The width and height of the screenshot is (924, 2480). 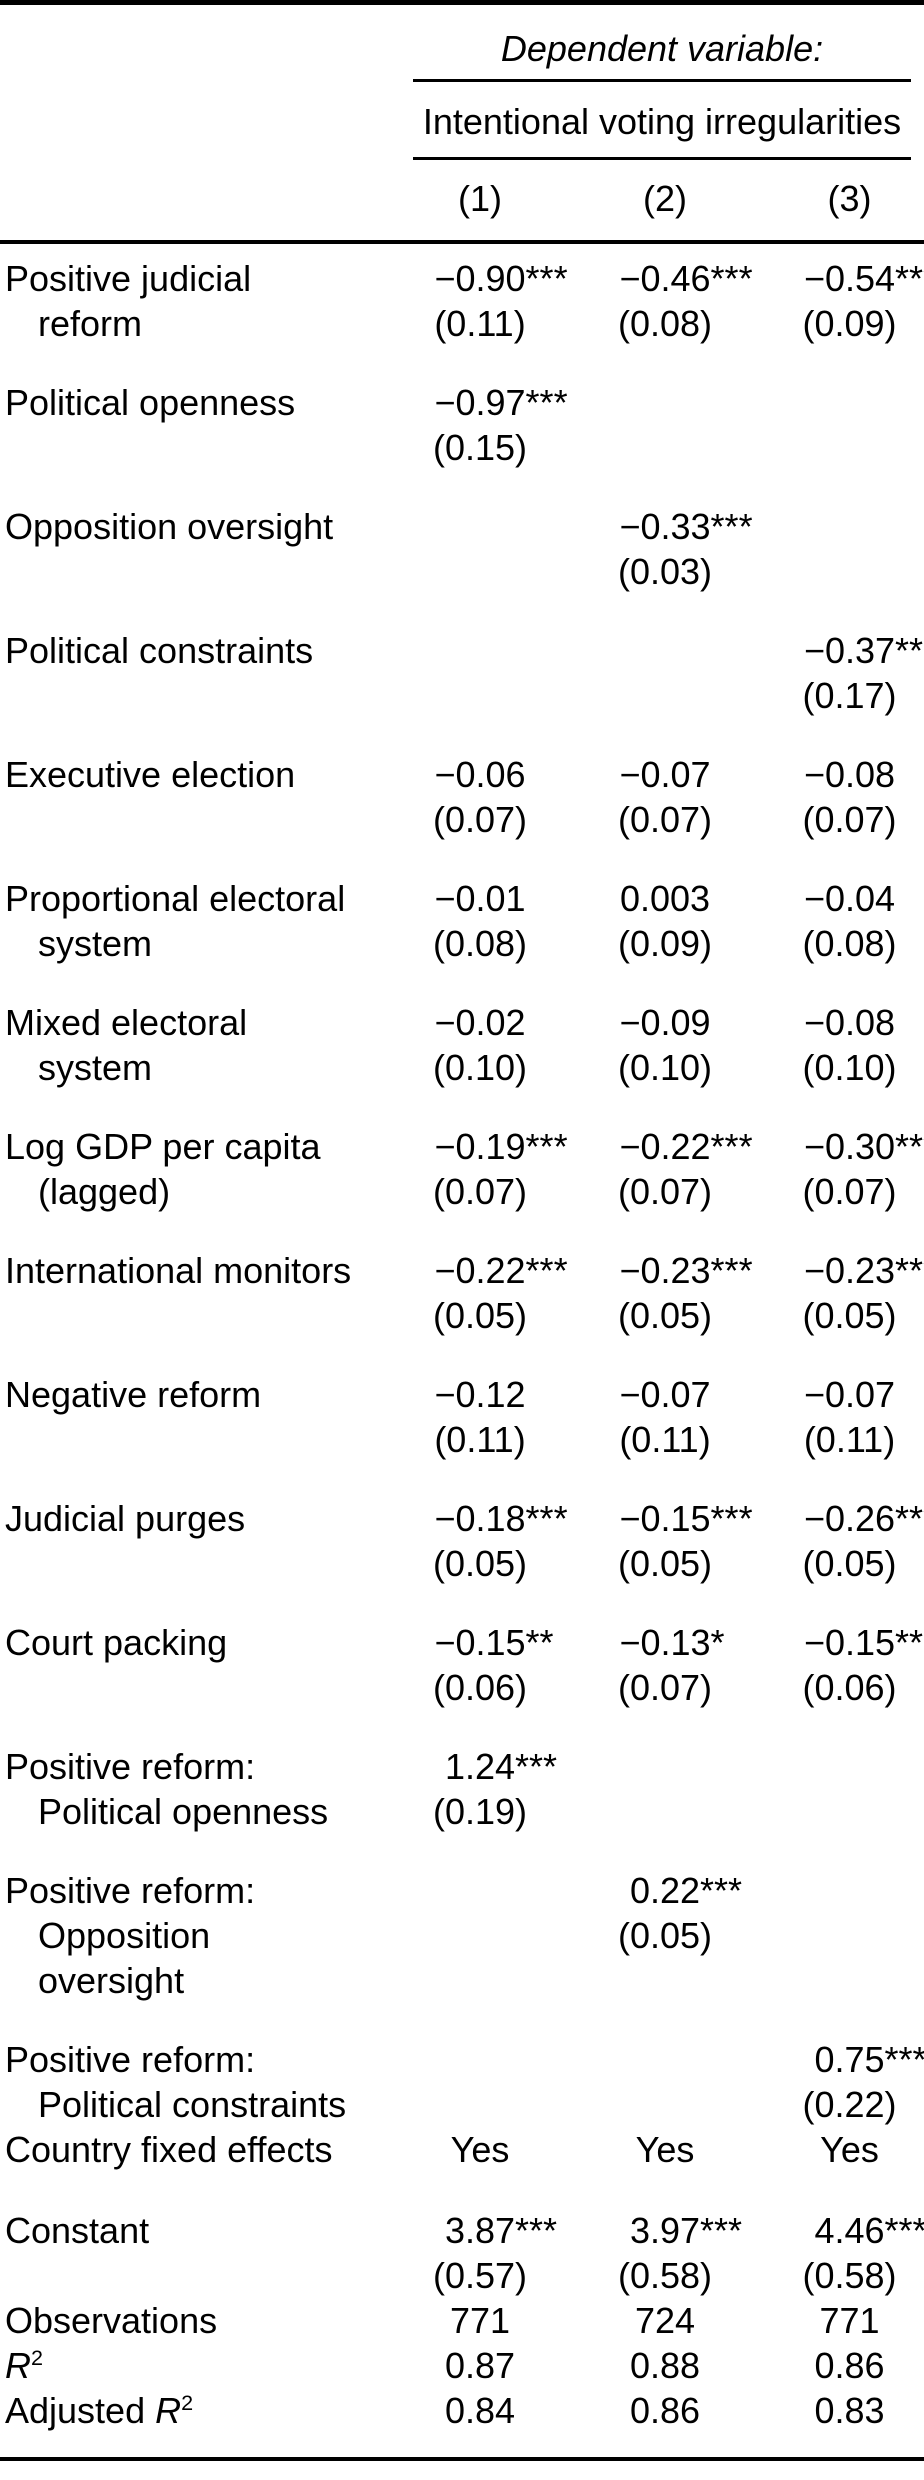 I want to click on standard-error-cell: (0.08), so click(x=849, y=943).